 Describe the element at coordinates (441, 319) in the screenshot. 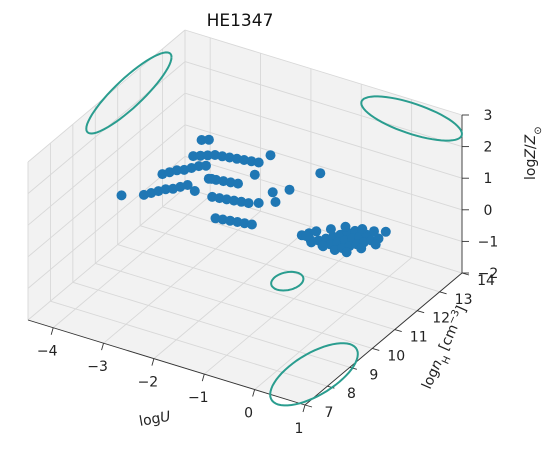

I see `y-tick-label: 12` at that location.